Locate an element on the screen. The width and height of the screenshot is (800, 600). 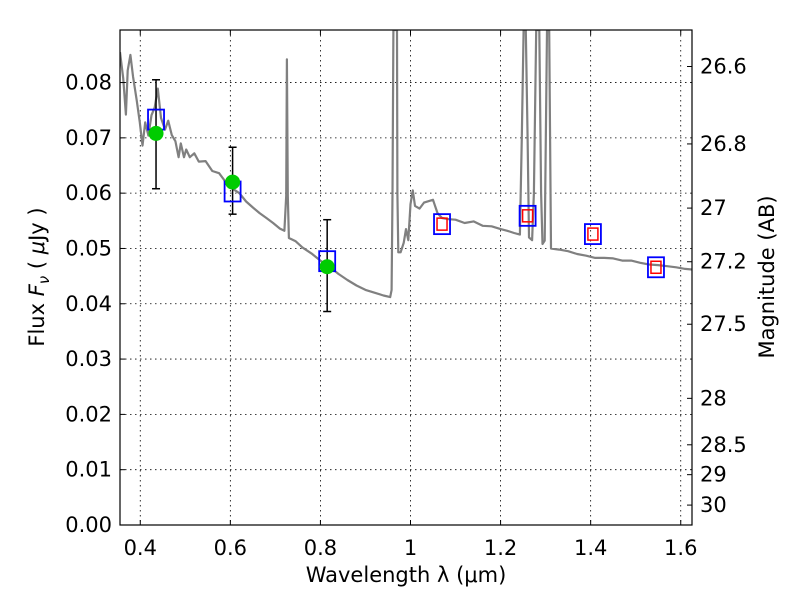
y2-tick-label: 28 is located at coordinates (713, 398).